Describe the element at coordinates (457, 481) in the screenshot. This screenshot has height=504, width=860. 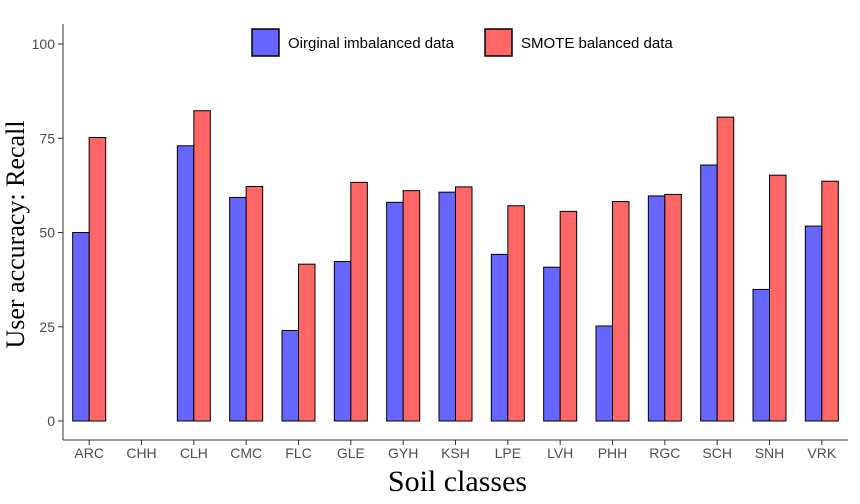
I see `x-axis-title: Soil classes` at that location.